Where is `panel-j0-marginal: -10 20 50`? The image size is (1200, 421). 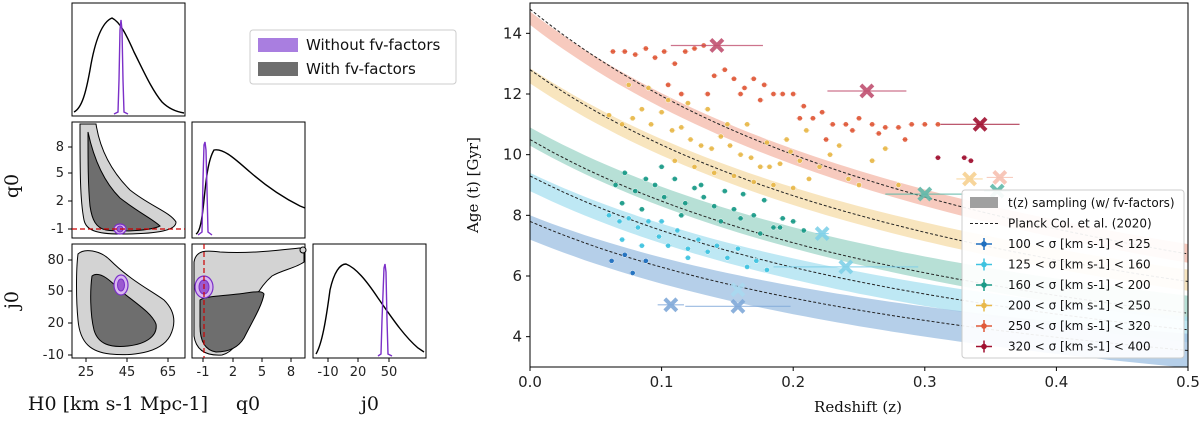 panel-j0-marginal: -10 20 50 is located at coordinates (369, 311).